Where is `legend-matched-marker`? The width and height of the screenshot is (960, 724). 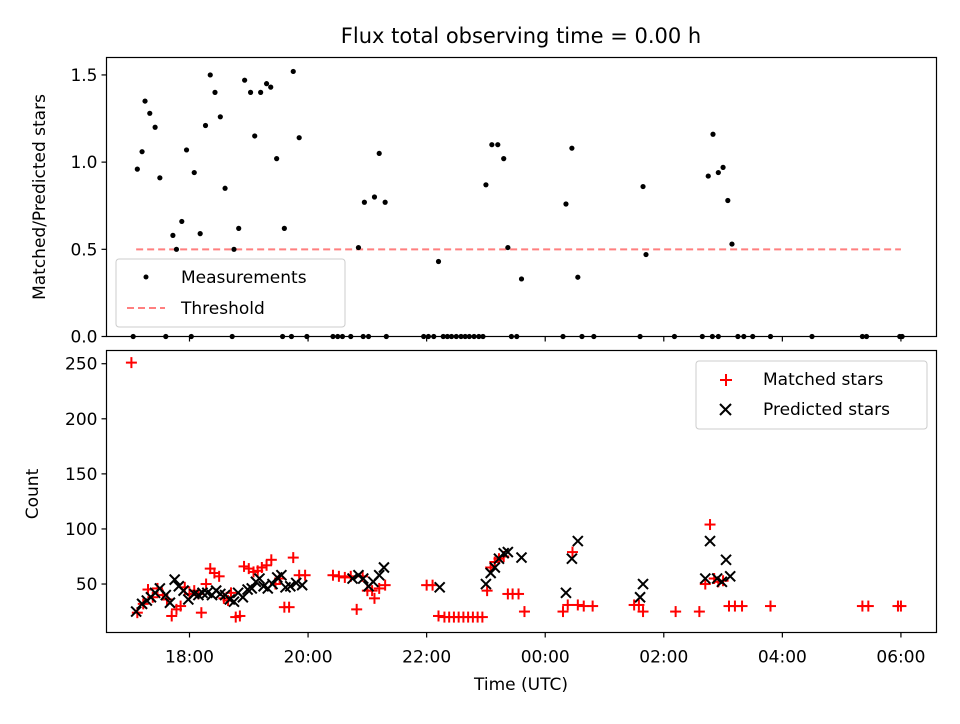 legend-matched-marker is located at coordinates (726, 380).